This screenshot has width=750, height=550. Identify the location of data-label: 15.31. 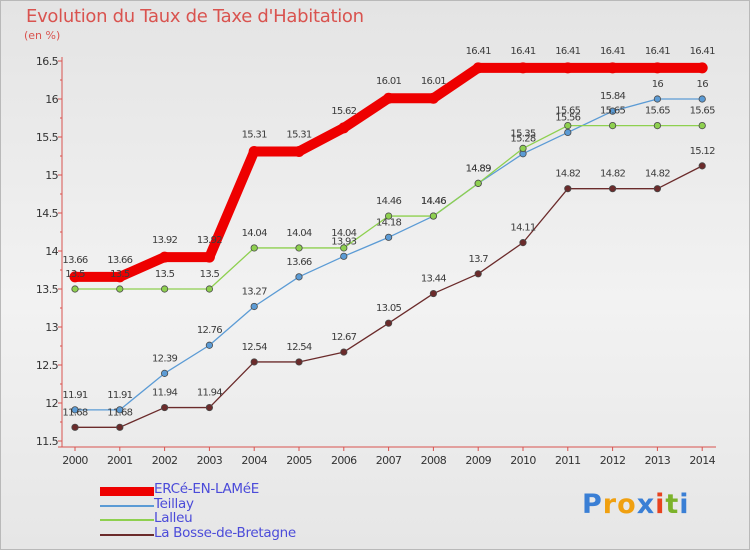
(254, 134).